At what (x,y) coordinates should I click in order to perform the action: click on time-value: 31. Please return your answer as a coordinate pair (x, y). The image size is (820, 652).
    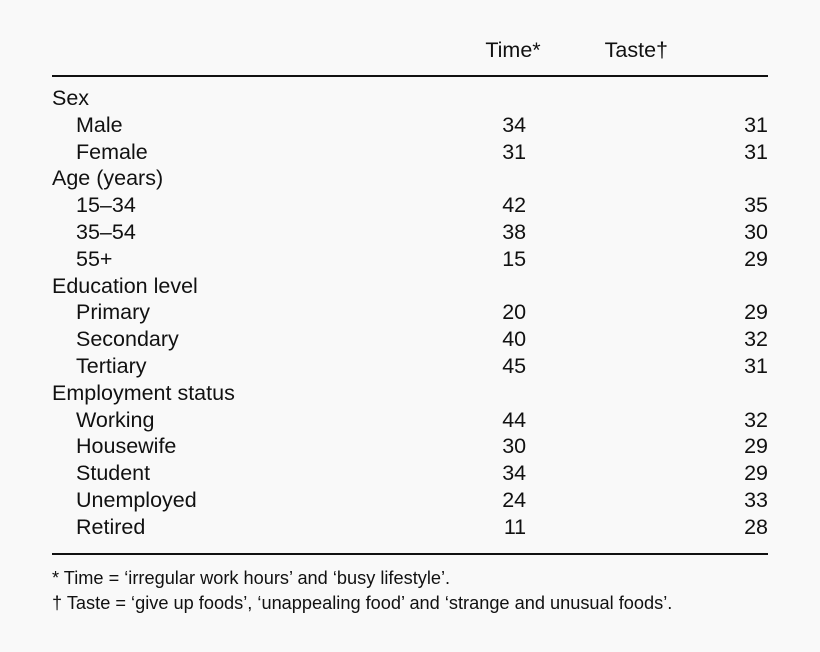
    Looking at the image, I should click on (514, 151).